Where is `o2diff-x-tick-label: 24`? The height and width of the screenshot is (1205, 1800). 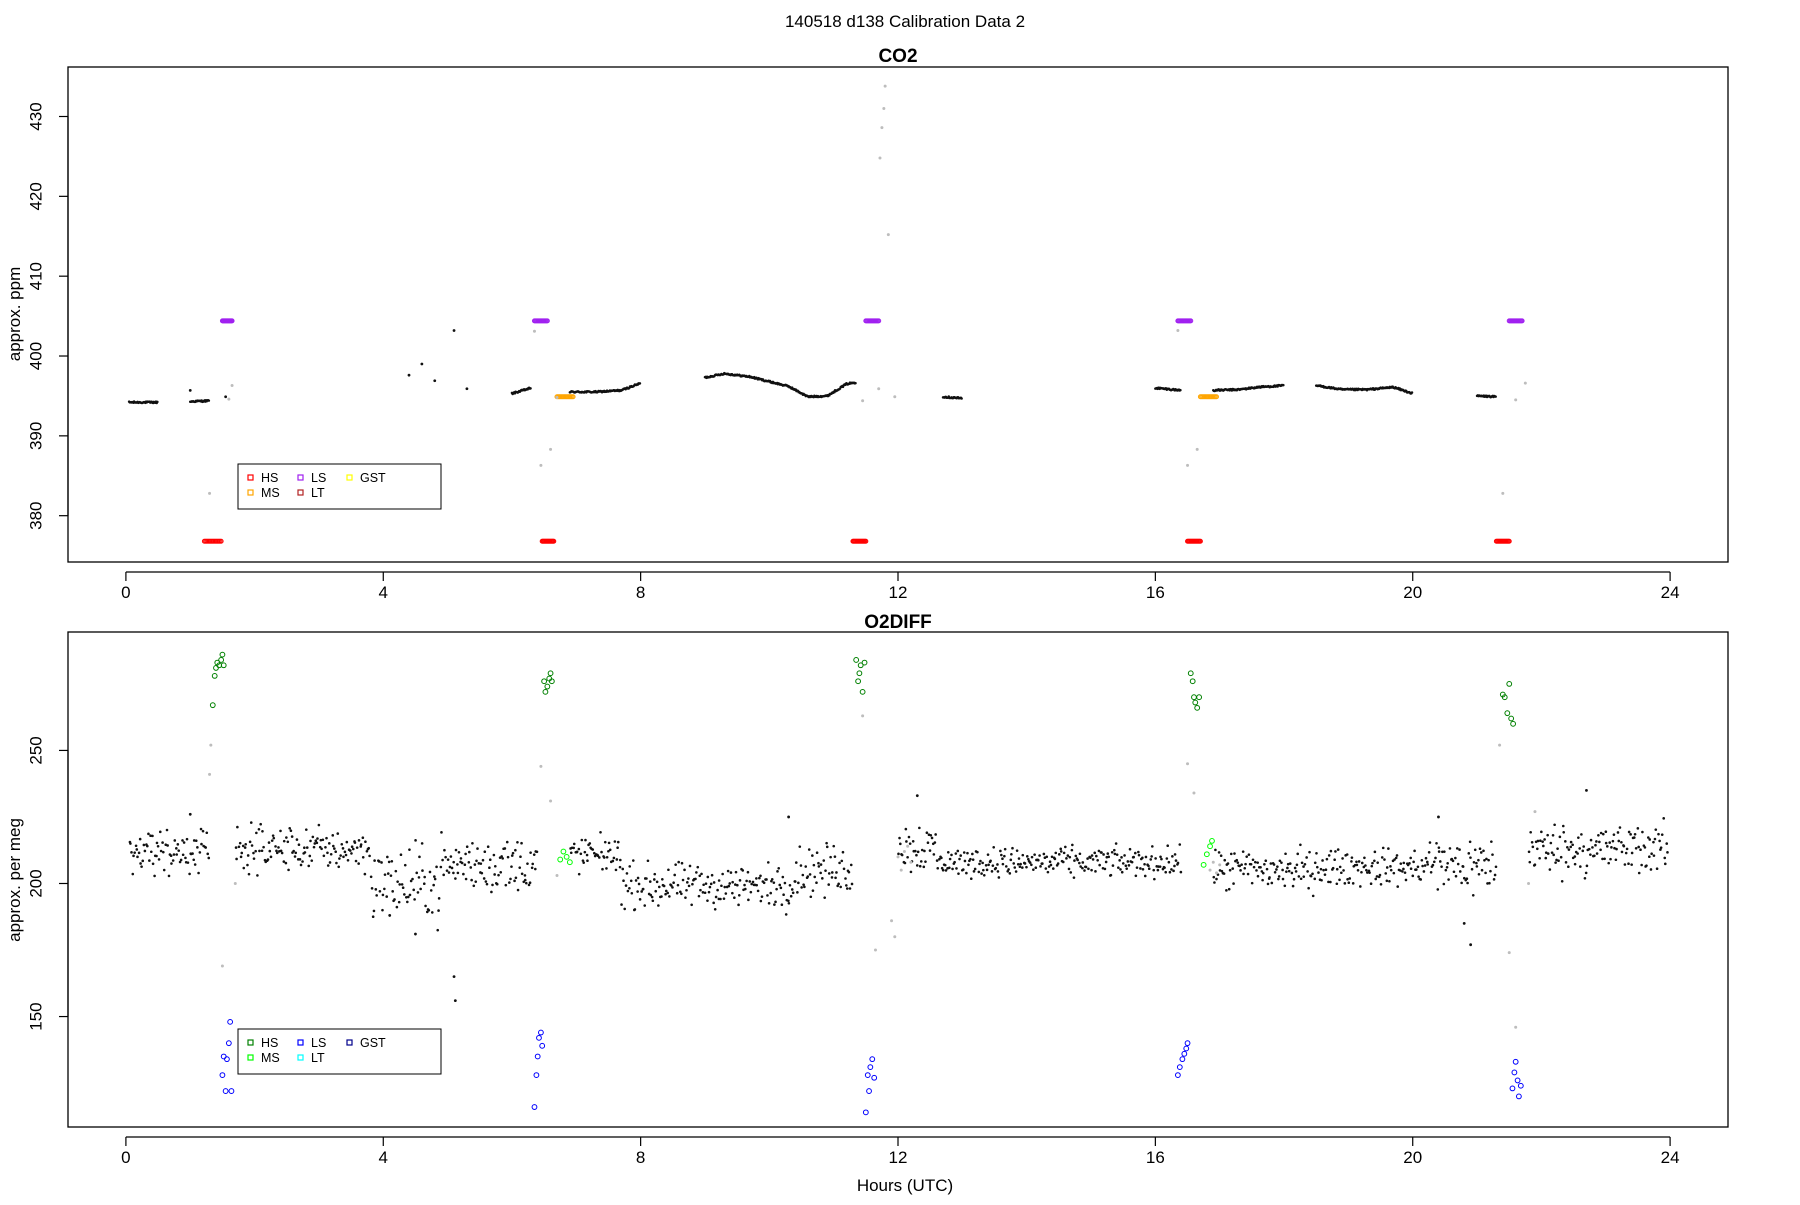
o2diff-x-tick-label: 24 is located at coordinates (1670, 1157).